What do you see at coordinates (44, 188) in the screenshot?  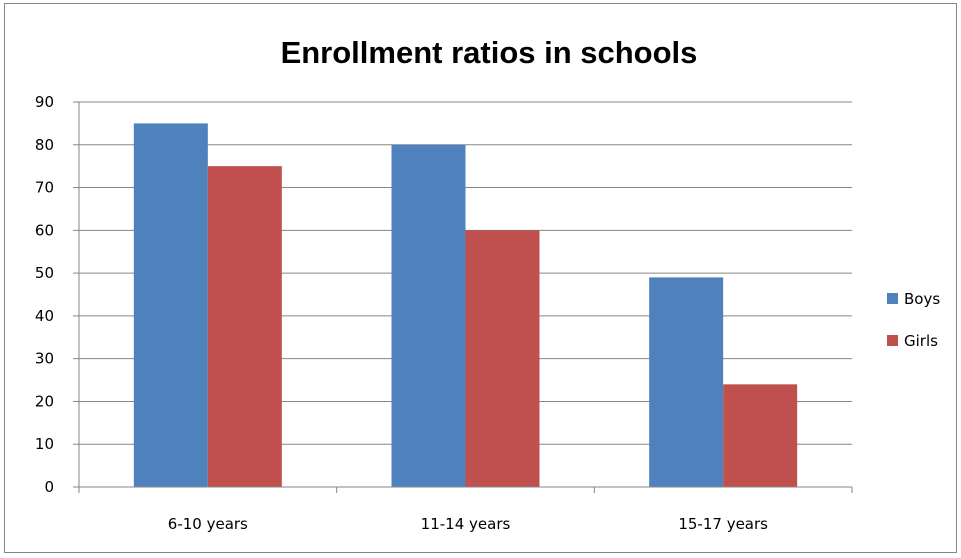 I see `y-tick-label: 70` at bounding box center [44, 188].